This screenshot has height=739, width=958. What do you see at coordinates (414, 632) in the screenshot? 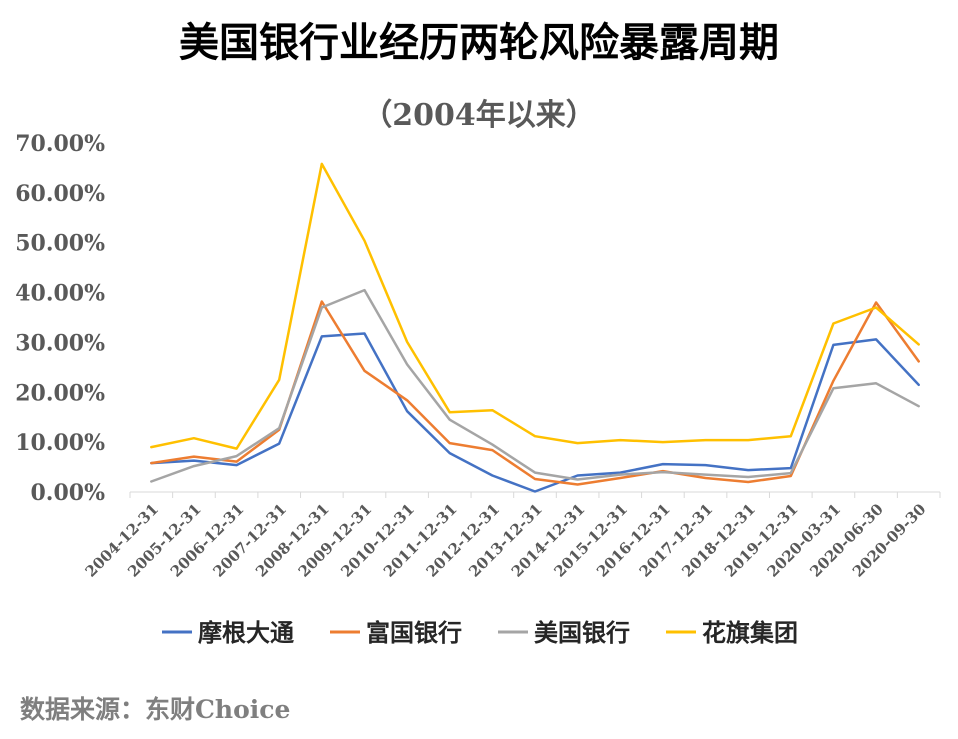
I see `legend-label: 富国银行` at bounding box center [414, 632].